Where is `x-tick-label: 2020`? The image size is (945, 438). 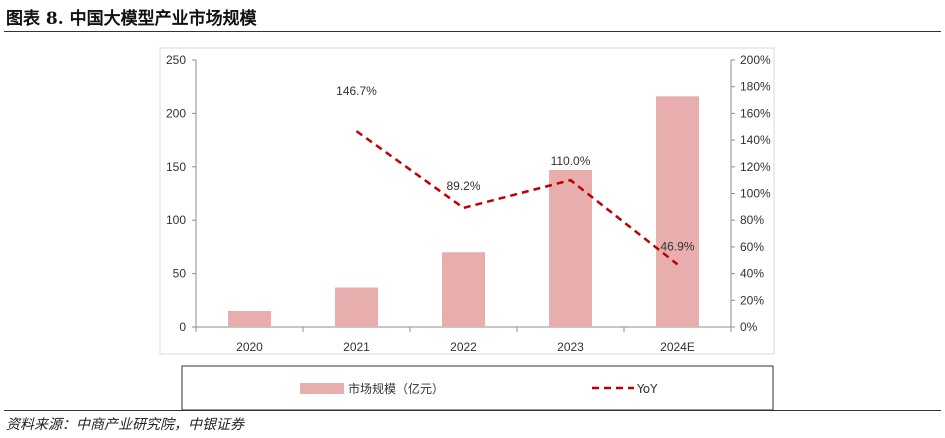 x-tick-label: 2020 is located at coordinates (249, 347).